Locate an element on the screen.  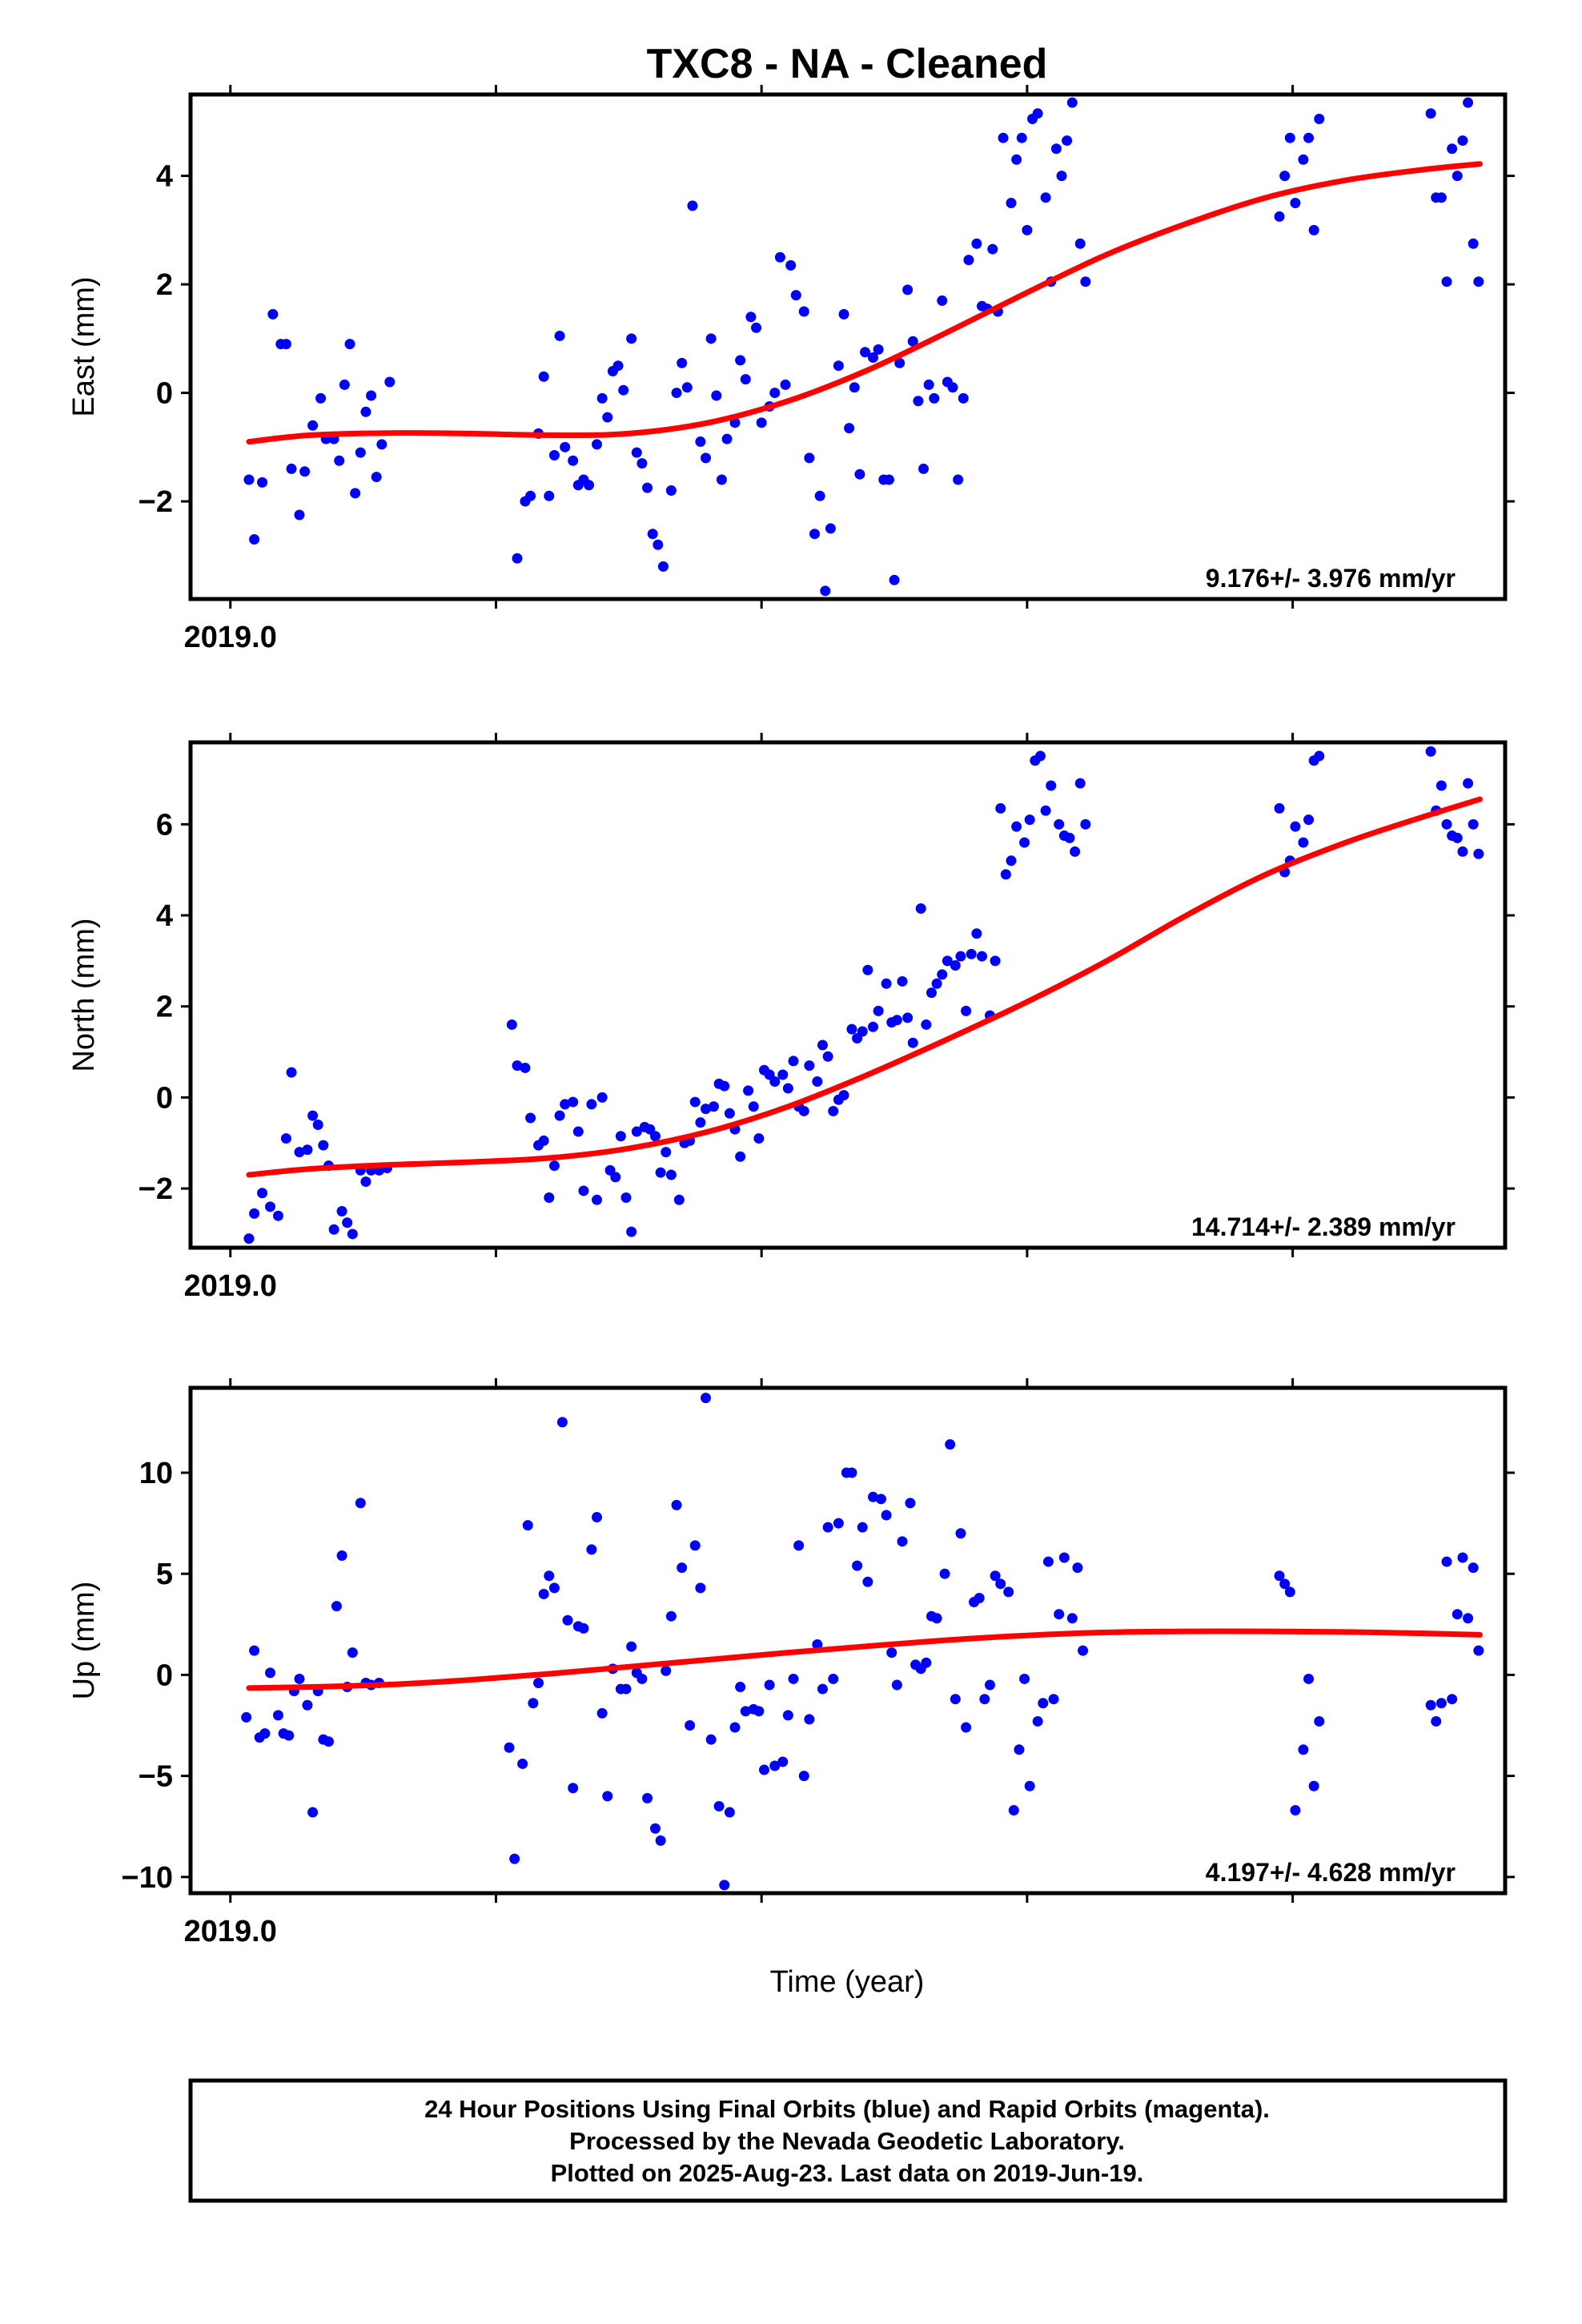
north-ytick-label-4: 6 is located at coordinates (164, 825).